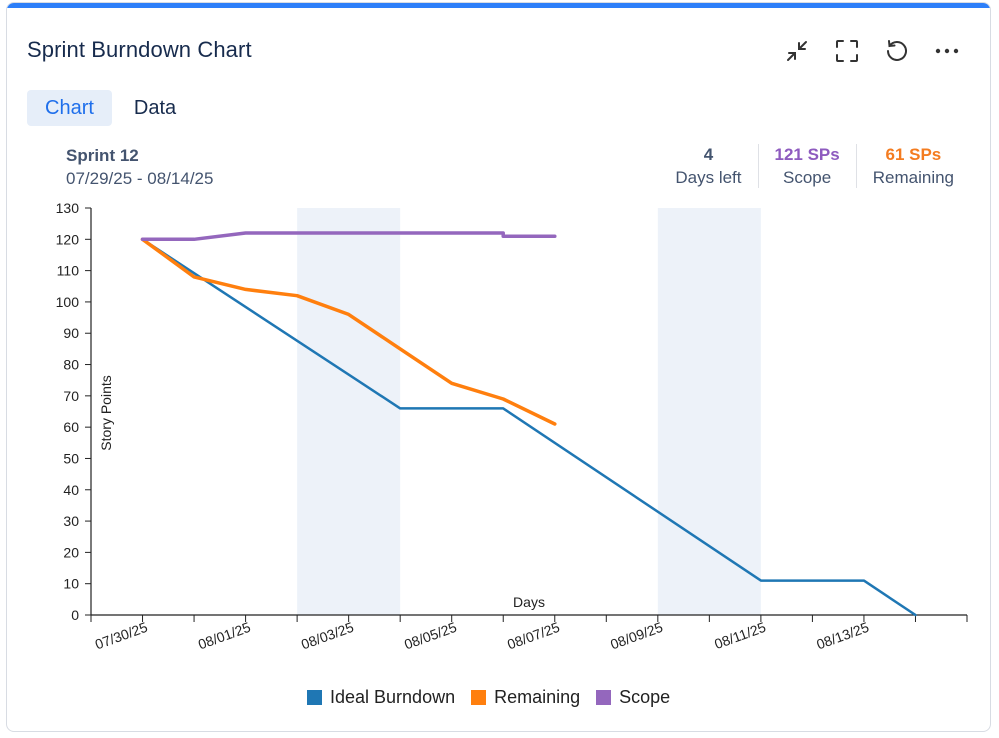 The height and width of the screenshot is (738, 999). Describe the element at coordinates (140, 178) in the screenshot. I see `sprint-dates: 07/29/25 - 08/14/25` at that location.